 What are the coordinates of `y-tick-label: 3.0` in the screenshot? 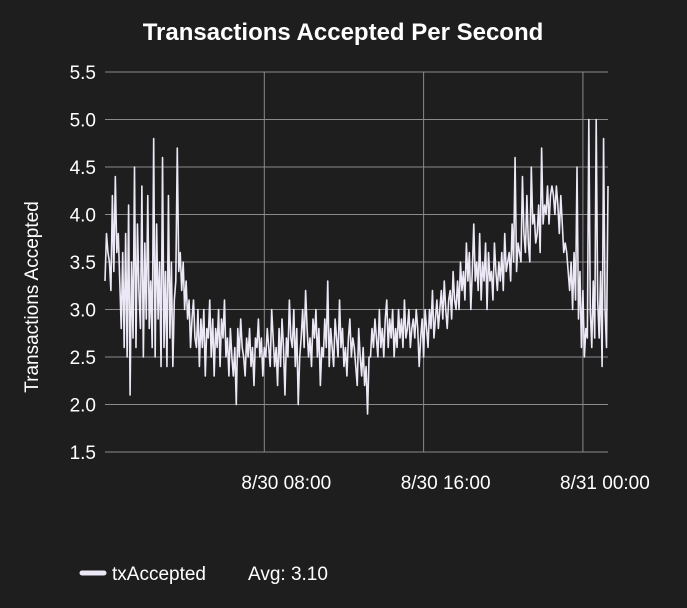 It's located at (83, 311).